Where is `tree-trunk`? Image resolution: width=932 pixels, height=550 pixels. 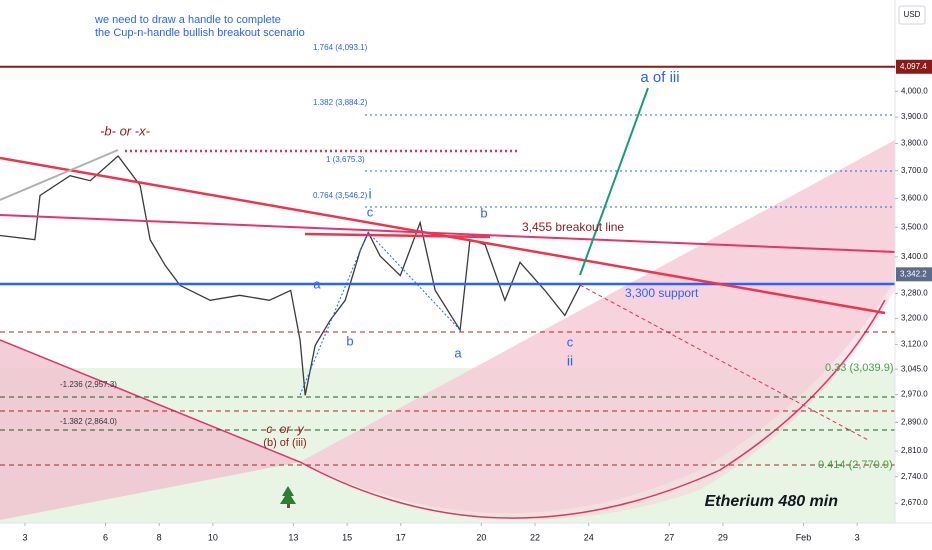
tree-trunk is located at coordinates (288, 506).